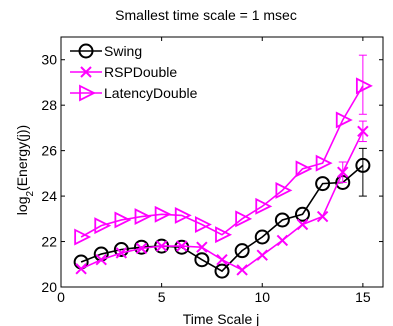 This screenshot has width=393, height=326. What do you see at coordinates (30, 194) in the screenshot?
I see `y-axis-label-subscript: 2` at bounding box center [30, 194].